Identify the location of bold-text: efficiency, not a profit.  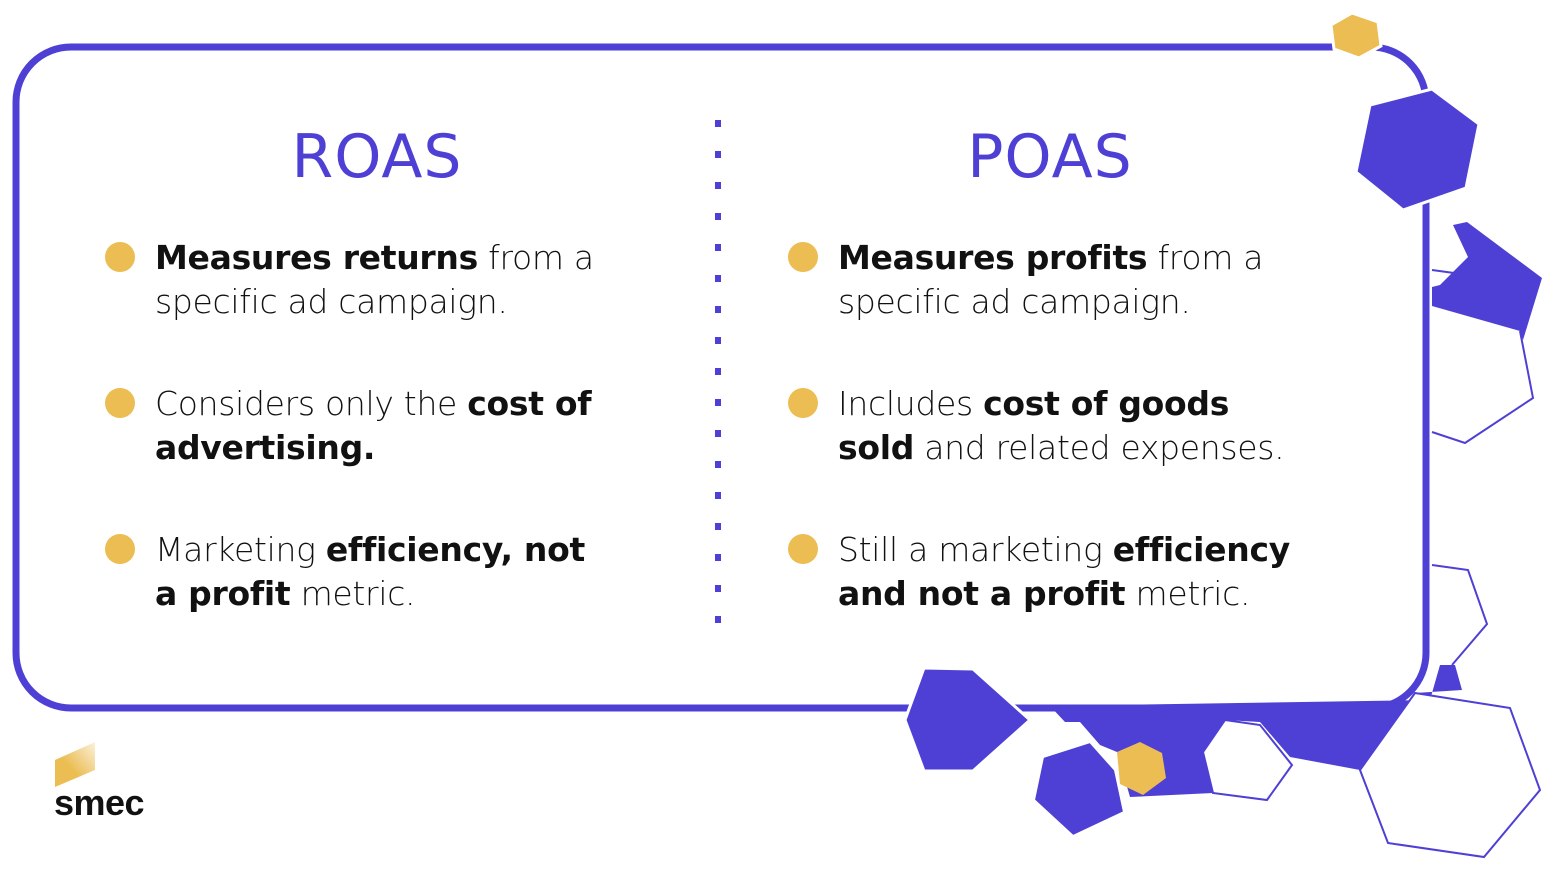
(370, 571).